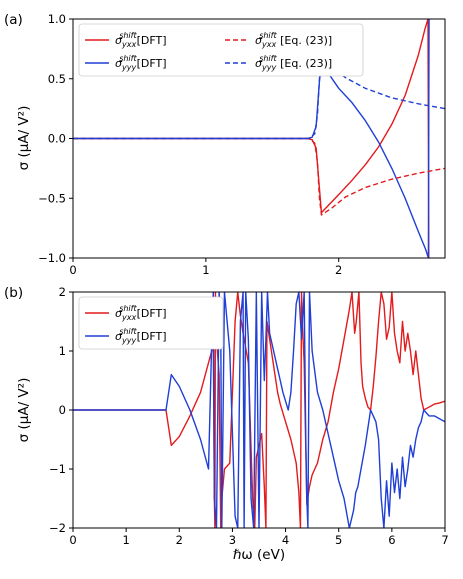 Image resolution: width=463 pixels, height=579 pixels. I want to click on x-tick-label-b-3: 3, so click(232, 540).